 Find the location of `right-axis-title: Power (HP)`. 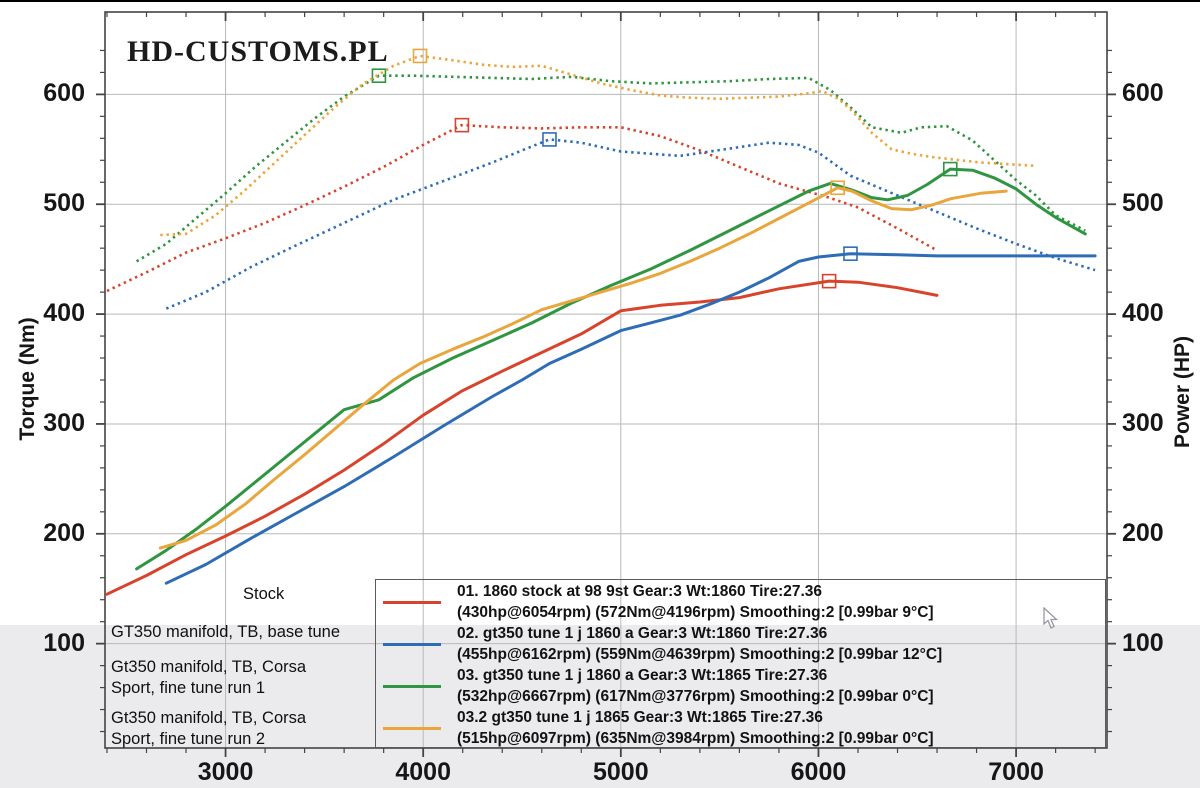

right-axis-title: Power (HP) is located at coordinates (1182, 392).